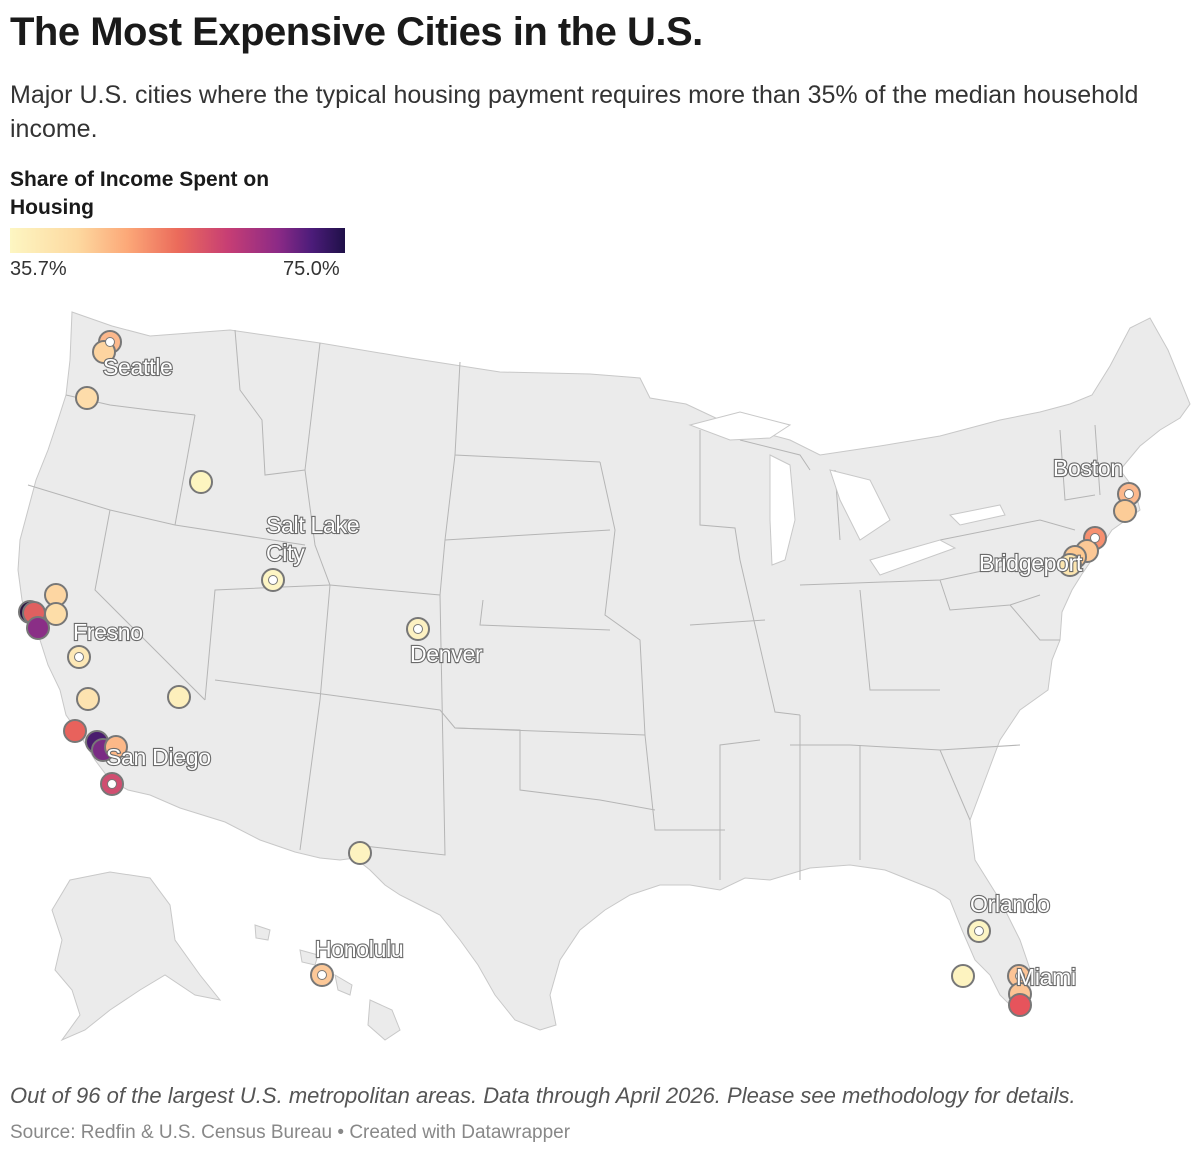 The image size is (1200, 1157). I want to click on great-lakes, so click(847, 493).